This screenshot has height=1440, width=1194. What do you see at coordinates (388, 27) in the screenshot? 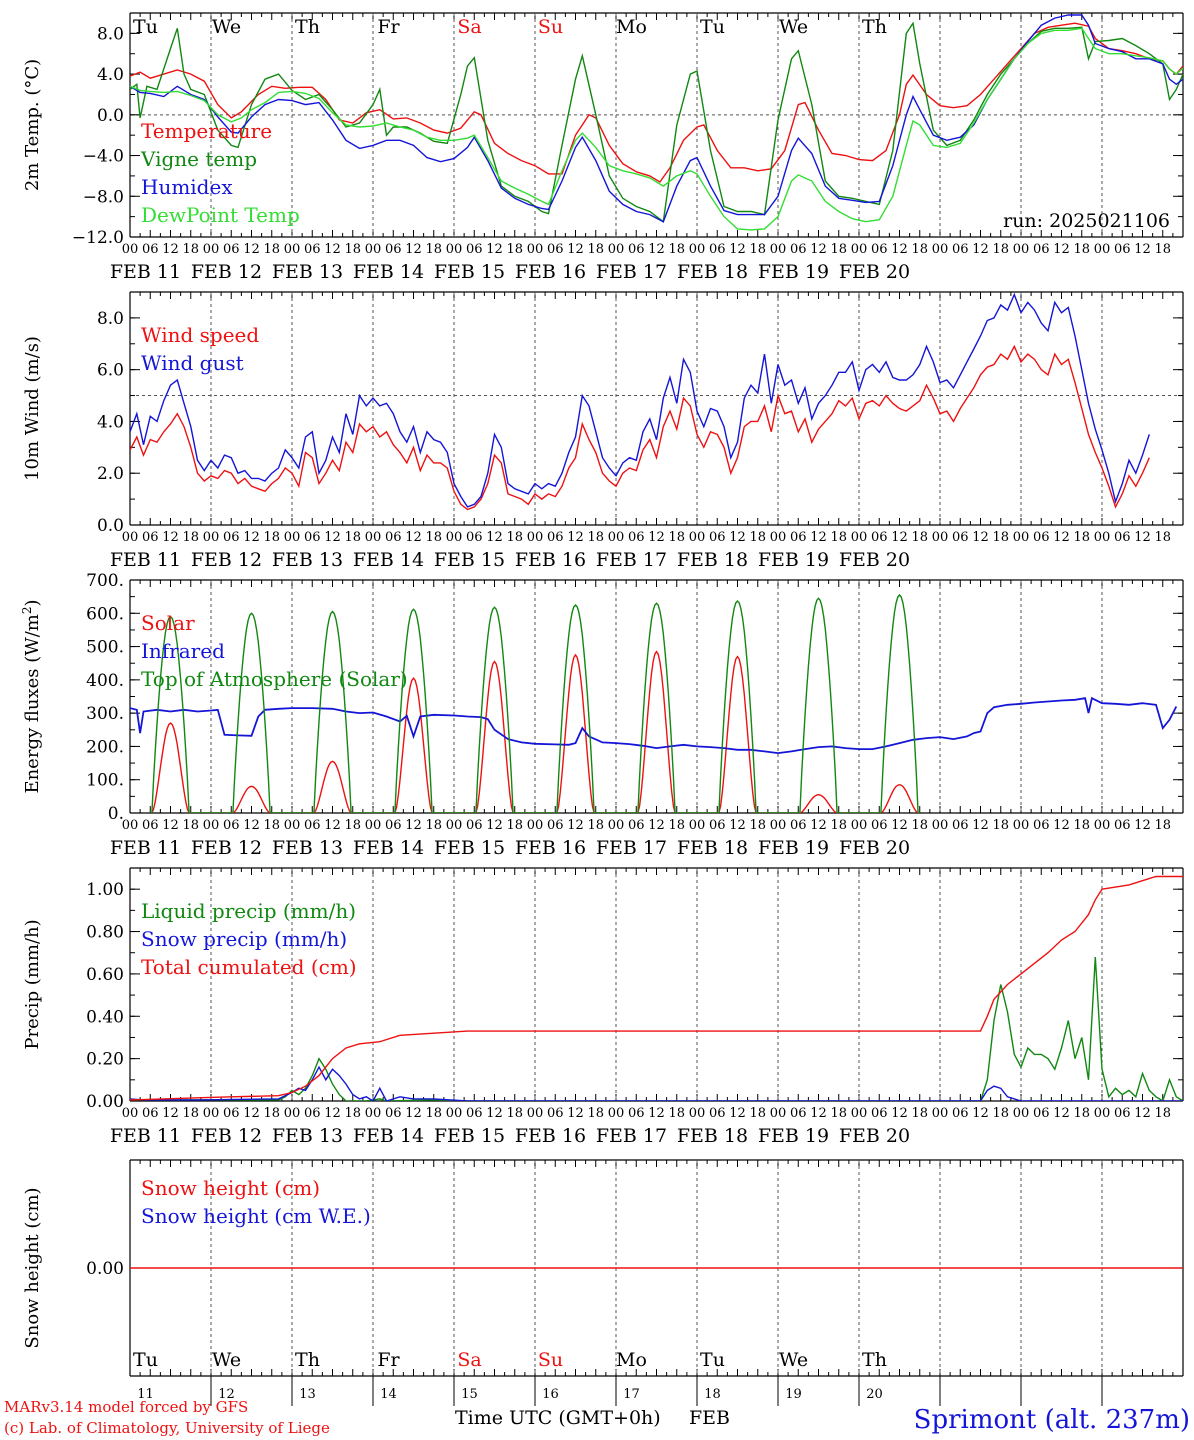
I see `day-name: Fr` at bounding box center [388, 27].